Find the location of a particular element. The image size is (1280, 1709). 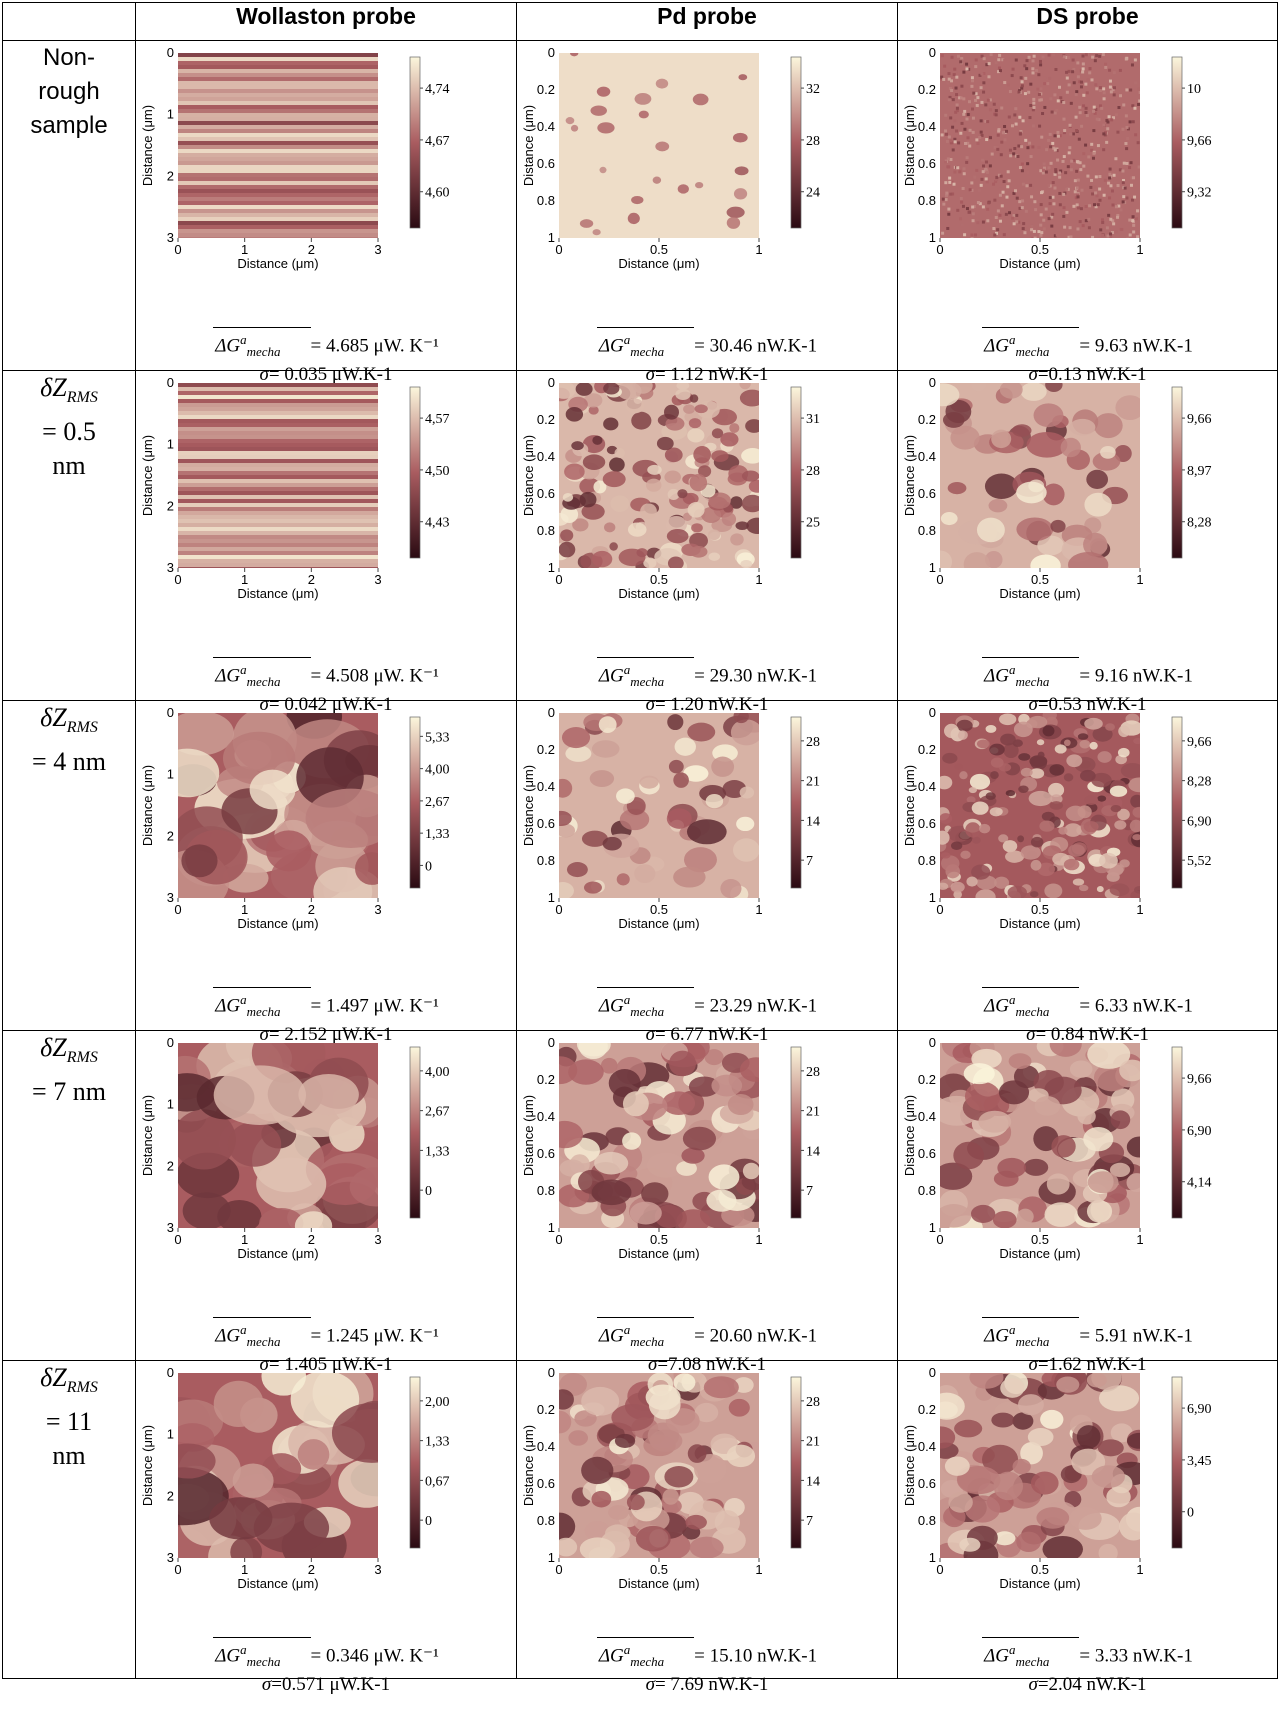

sigma-symbol: σ is located at coordinates (266, 1685).